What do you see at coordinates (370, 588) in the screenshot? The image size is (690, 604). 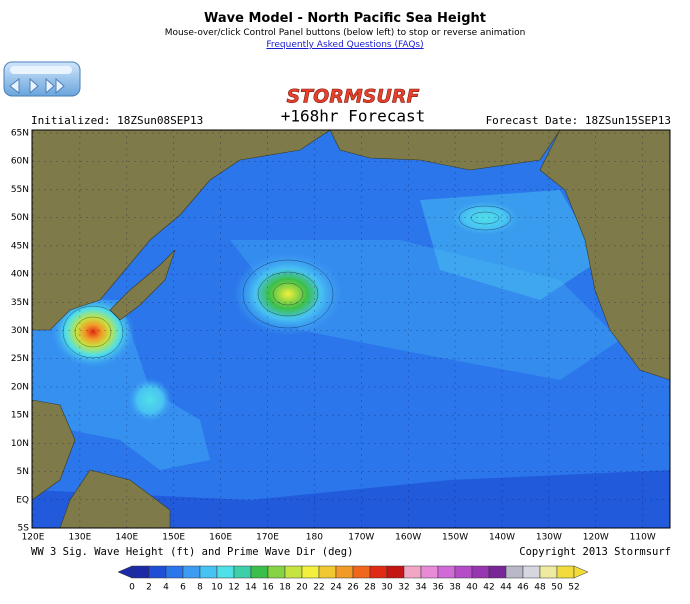 I see `colorbar-label: 28` at bounding box center [370, 588].